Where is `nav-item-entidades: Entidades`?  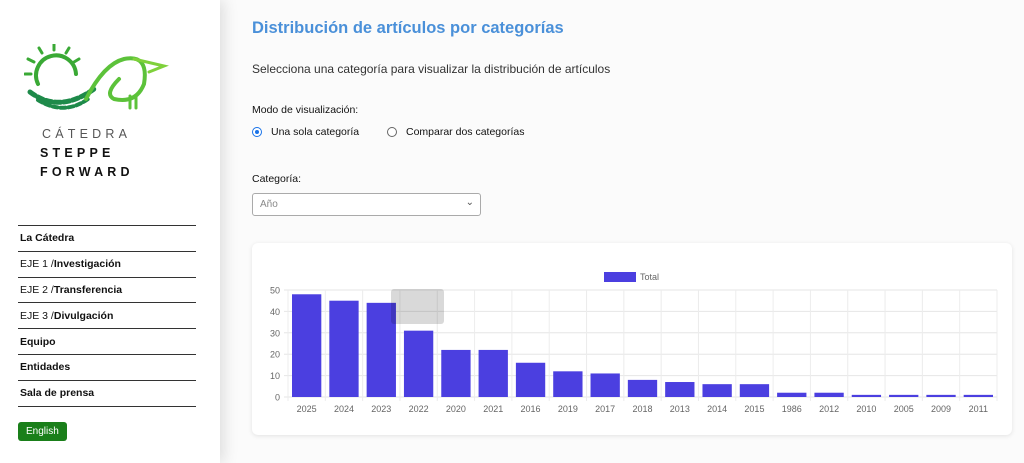
nav-item-entidades: Entidades is located at coordinates (107, 368).